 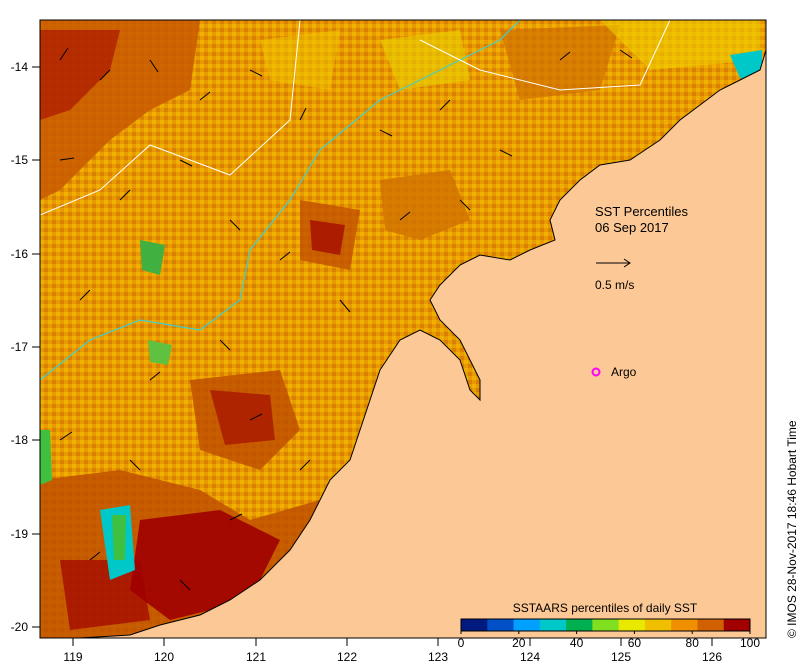 What do you see at coordinates (632, 227) in the screenshot?
I see `map-title-line2: 06 Sep 2017` at bounding box center [632, 227].